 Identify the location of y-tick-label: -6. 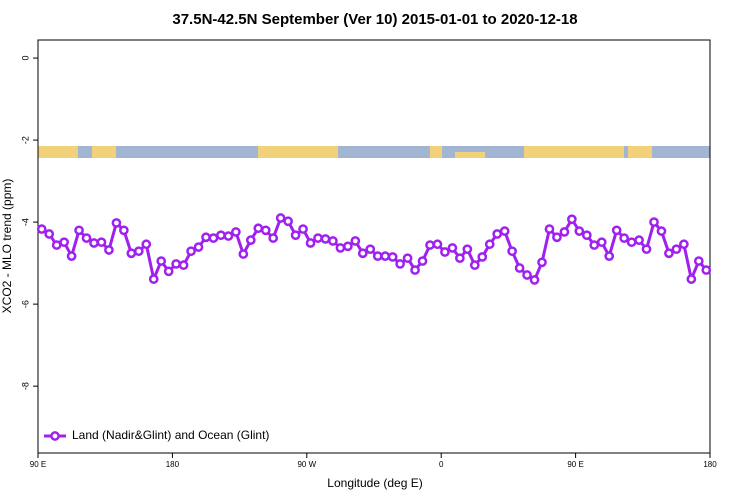
(25, 304).